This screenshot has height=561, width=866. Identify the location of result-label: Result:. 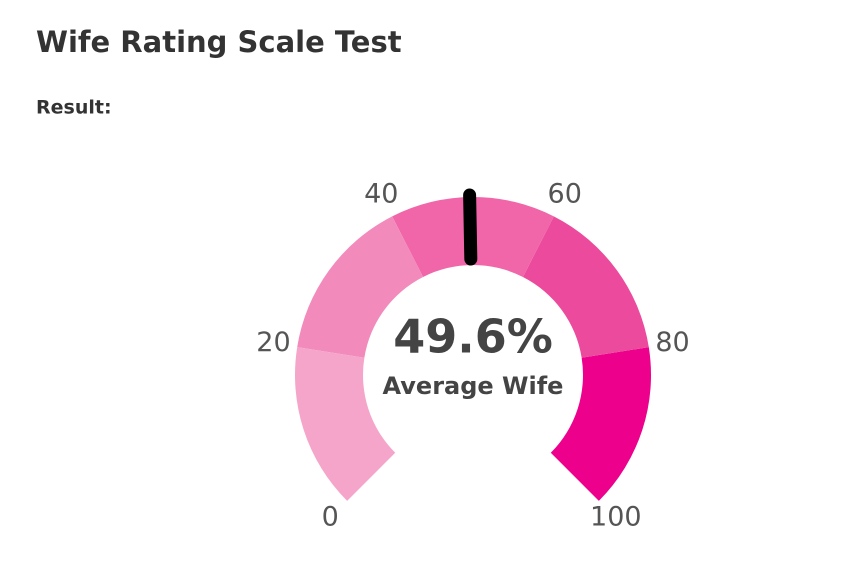
(74, 108).